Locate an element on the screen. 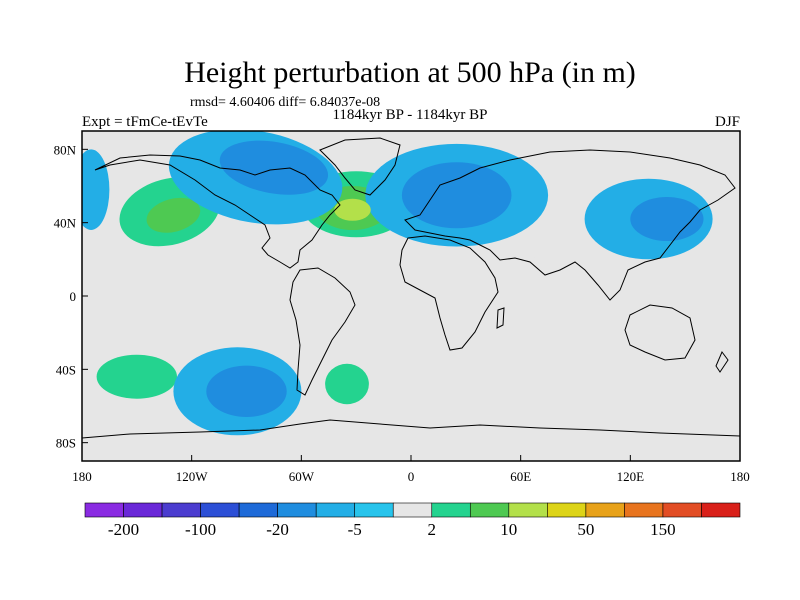 This screenshot has width=800, height=600. australia-coast is located at coordinates (660, 332).